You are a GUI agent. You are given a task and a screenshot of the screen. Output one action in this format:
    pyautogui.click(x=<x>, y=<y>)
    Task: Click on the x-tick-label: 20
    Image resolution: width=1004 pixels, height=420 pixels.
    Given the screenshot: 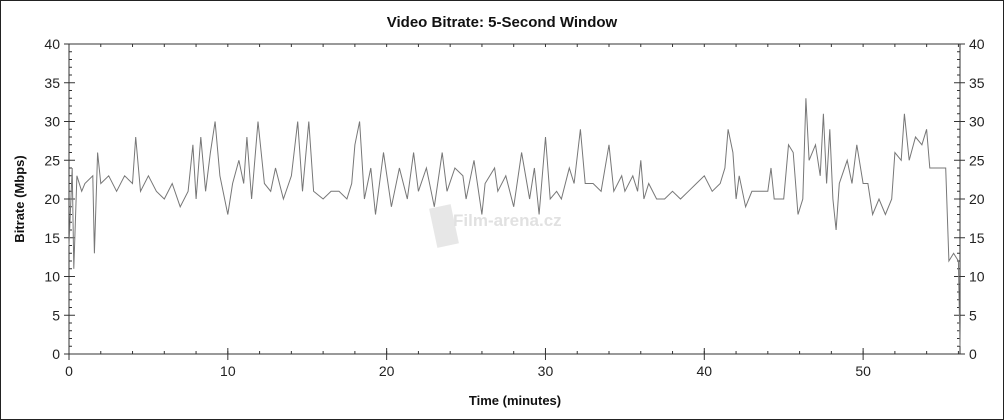 What is the action you would take?
    pyautogui.click(x=387, y=371)
    